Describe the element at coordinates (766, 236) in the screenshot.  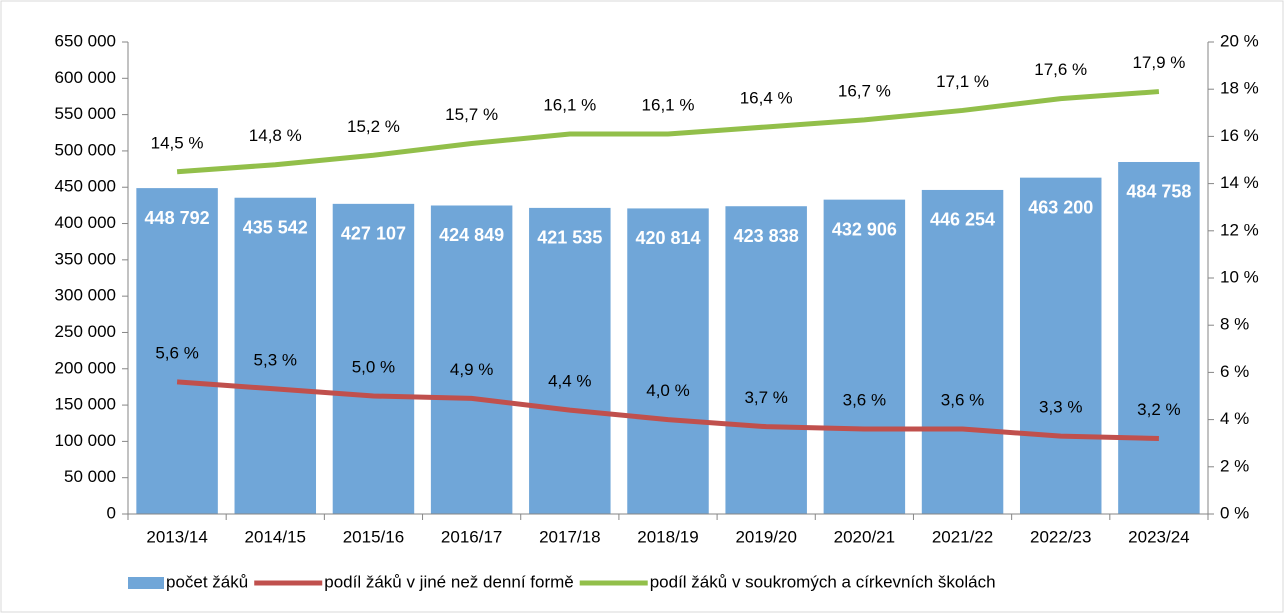
I see `bar-label: 423 838` at that location.